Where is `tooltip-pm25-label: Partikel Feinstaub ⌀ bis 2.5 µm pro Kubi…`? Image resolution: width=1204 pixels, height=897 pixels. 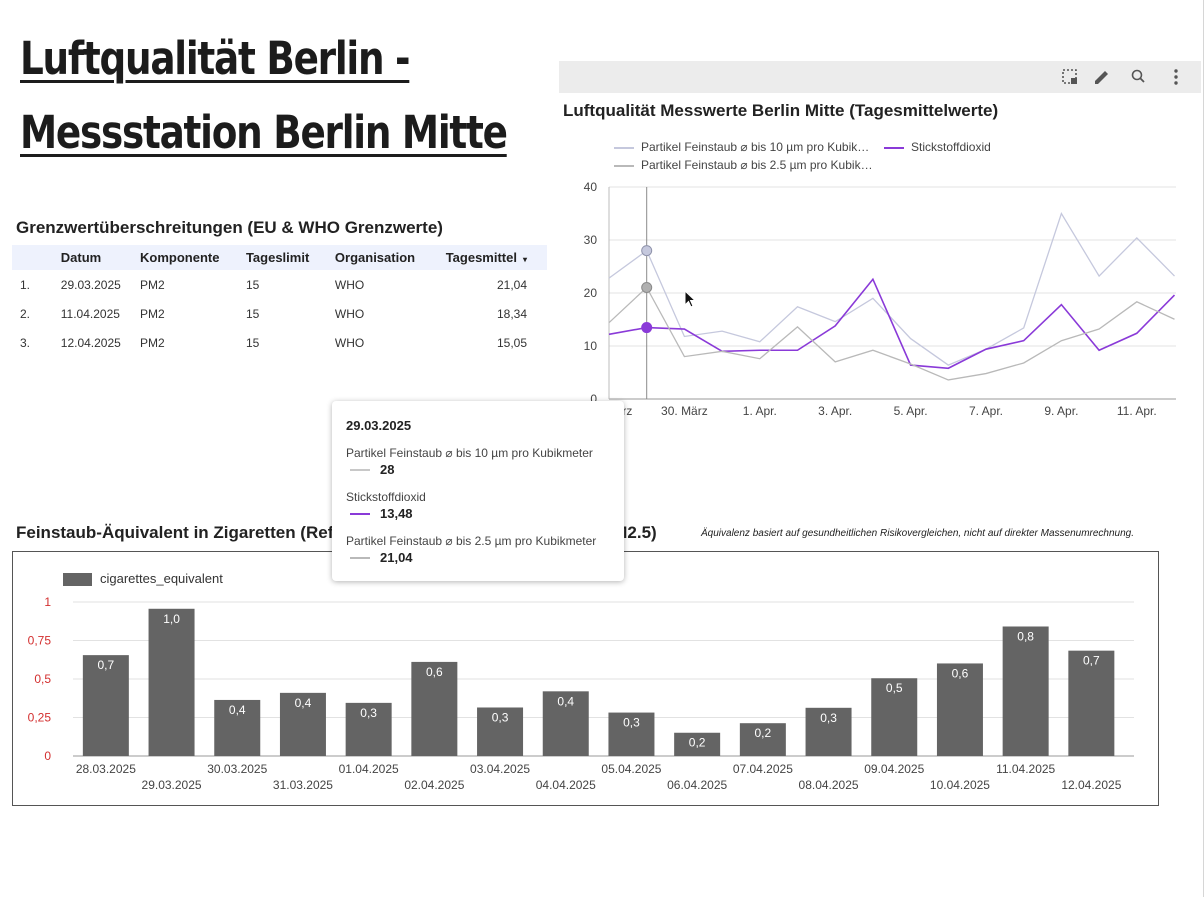
tooltip-pm25-label: Partikel Feinstaub ⌀ bis 2.5 µm pro Kubi… is located at coordinates (471, 541).